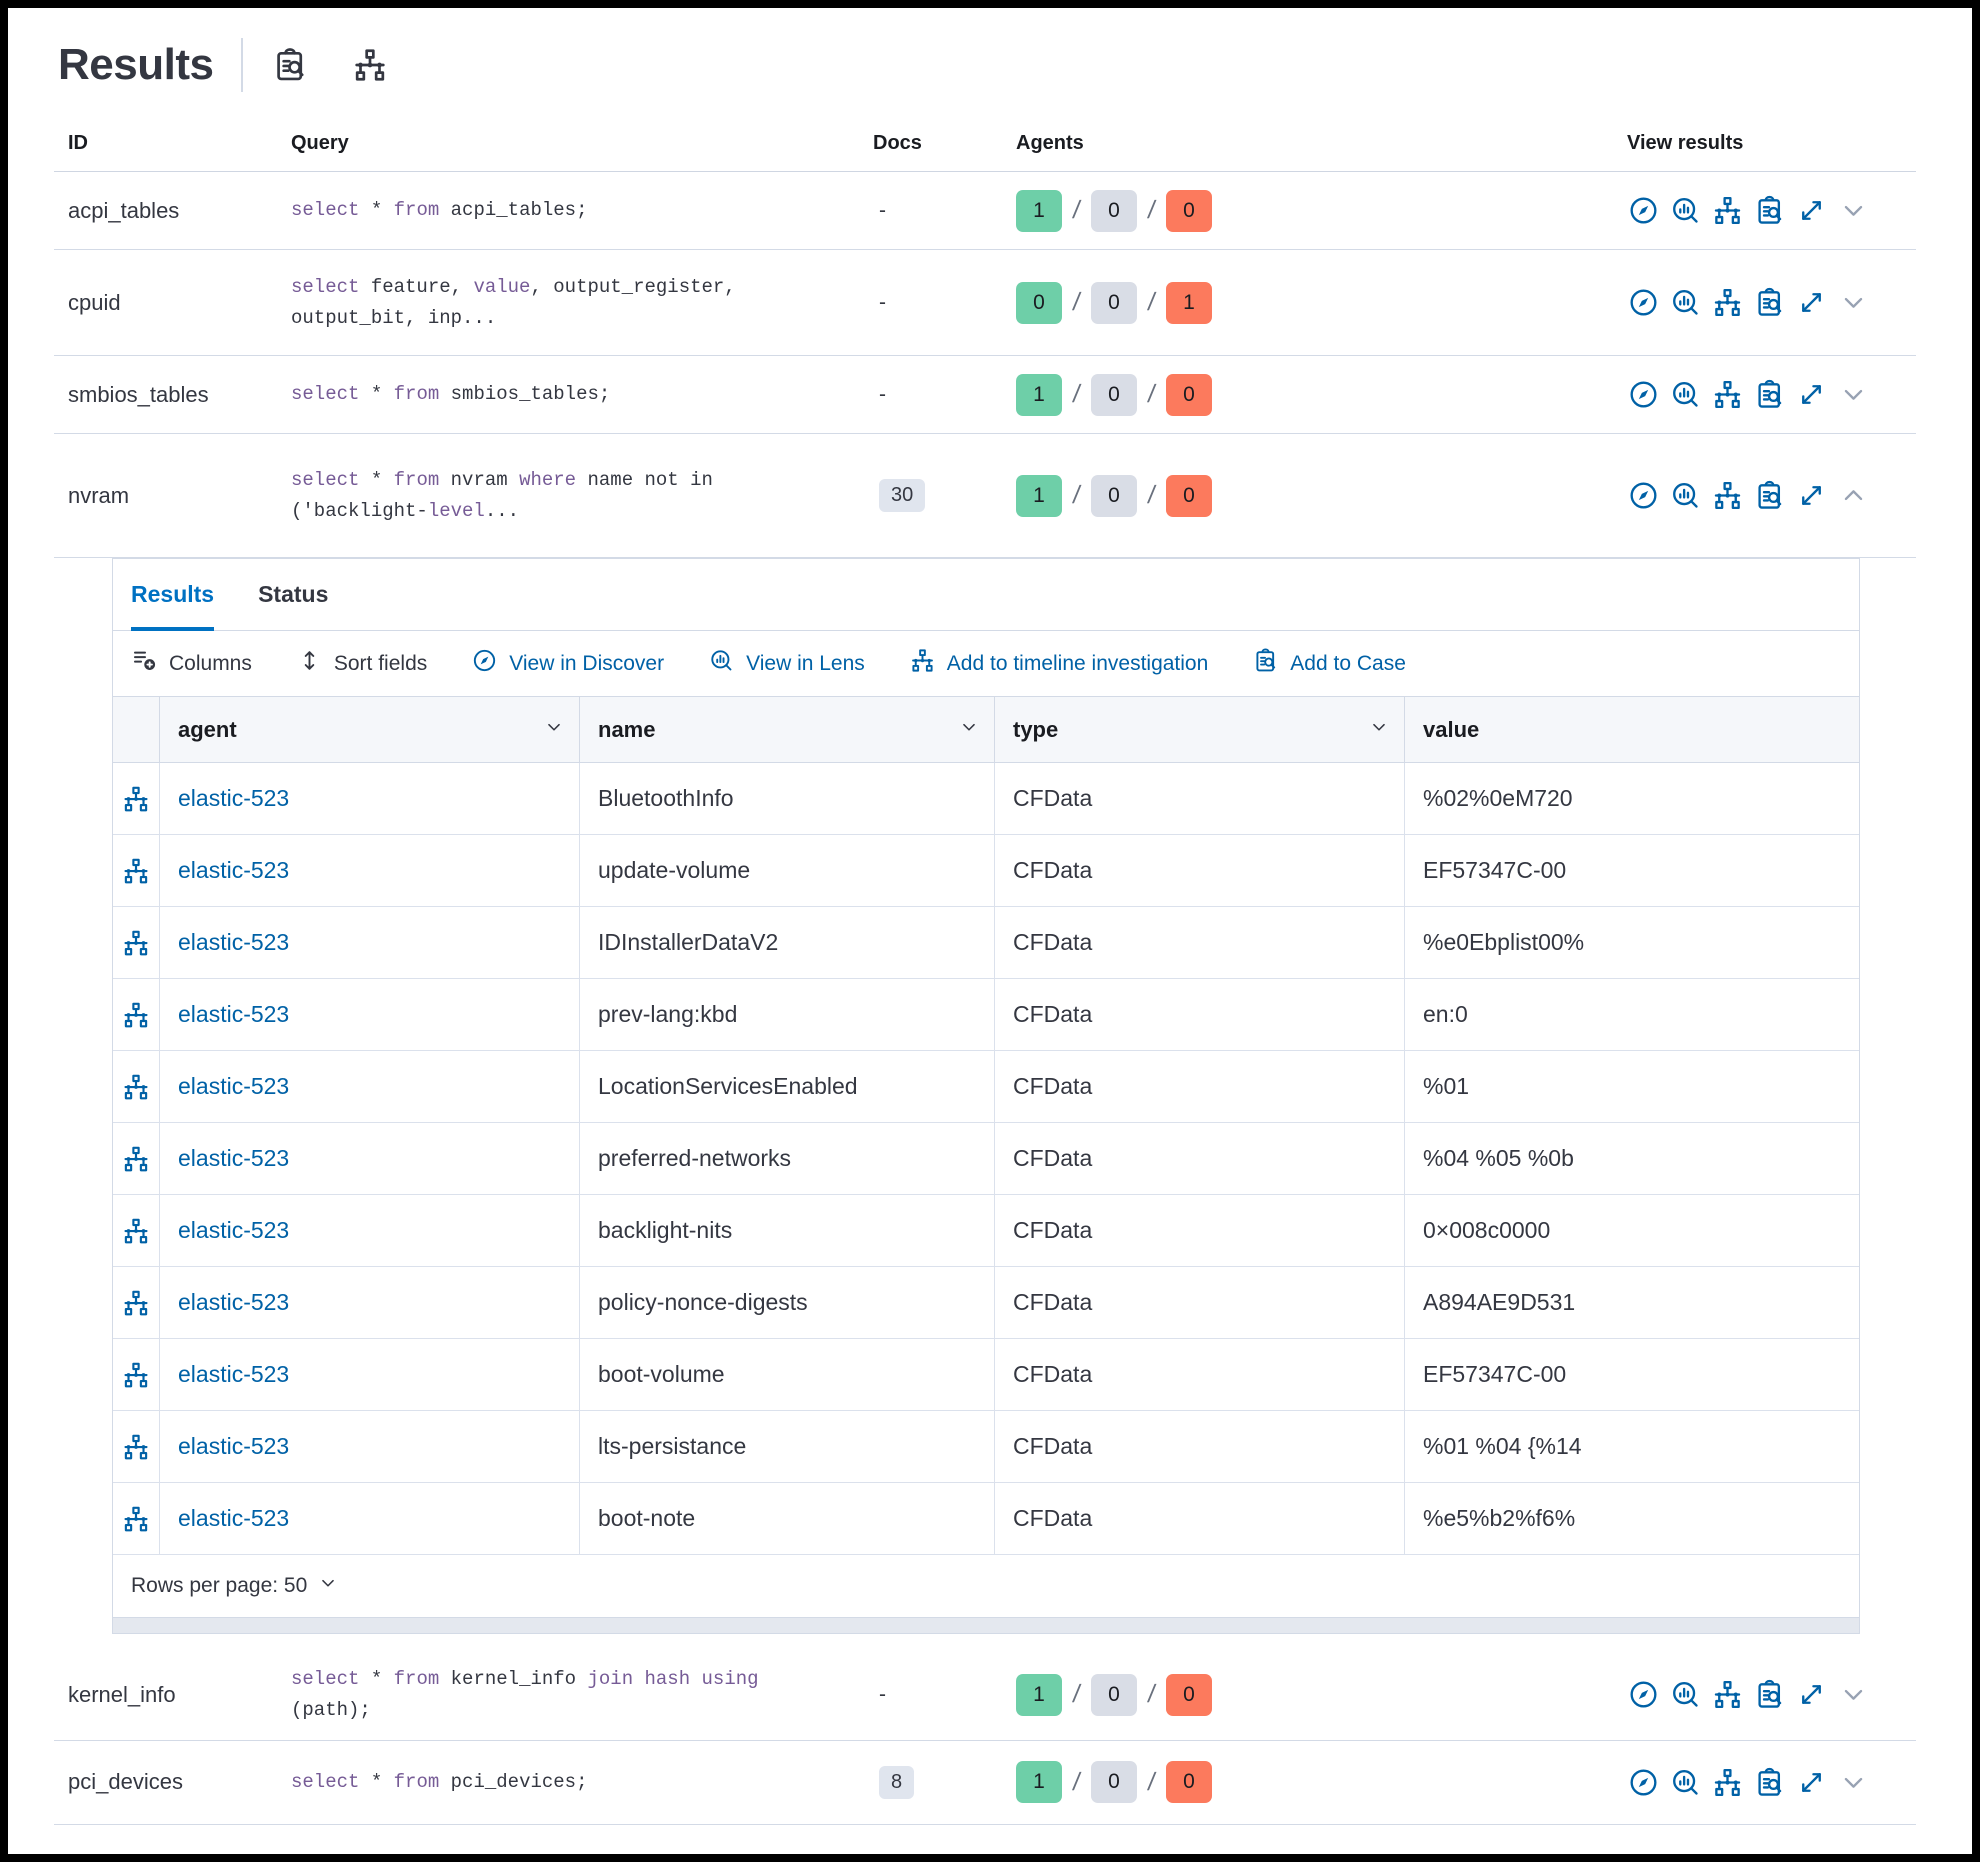 The width and height of the screenshot is (1980, 1862). I want to click on query-sql: select * from acpi_tables;, so click(439, 210).